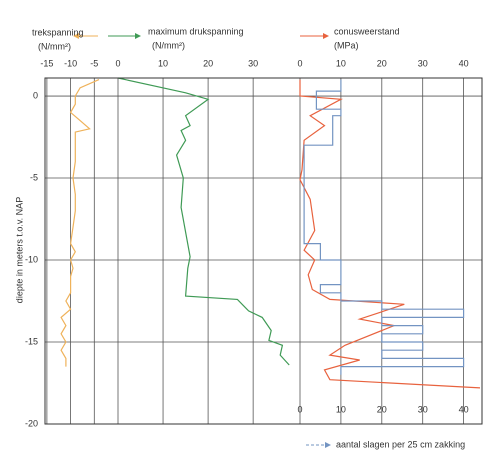 The width and height of the screenshot is (502, 475). I want to click on panel-unit: (MPa), so click(346, 45).